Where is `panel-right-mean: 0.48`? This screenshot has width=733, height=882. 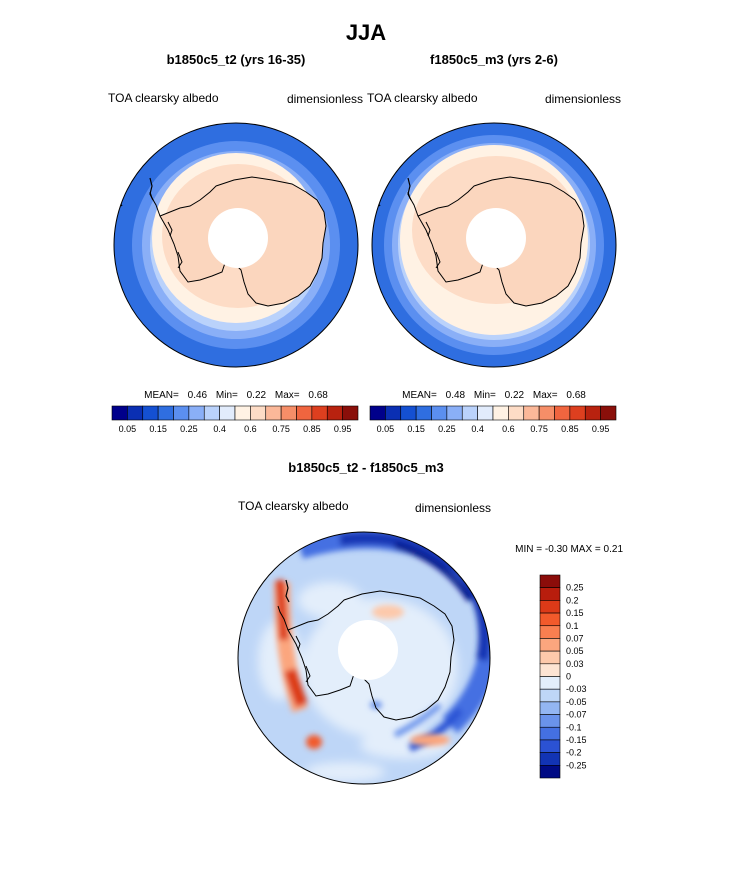 panel-right-mean: 0.48 is located at coordinates (456, 395).